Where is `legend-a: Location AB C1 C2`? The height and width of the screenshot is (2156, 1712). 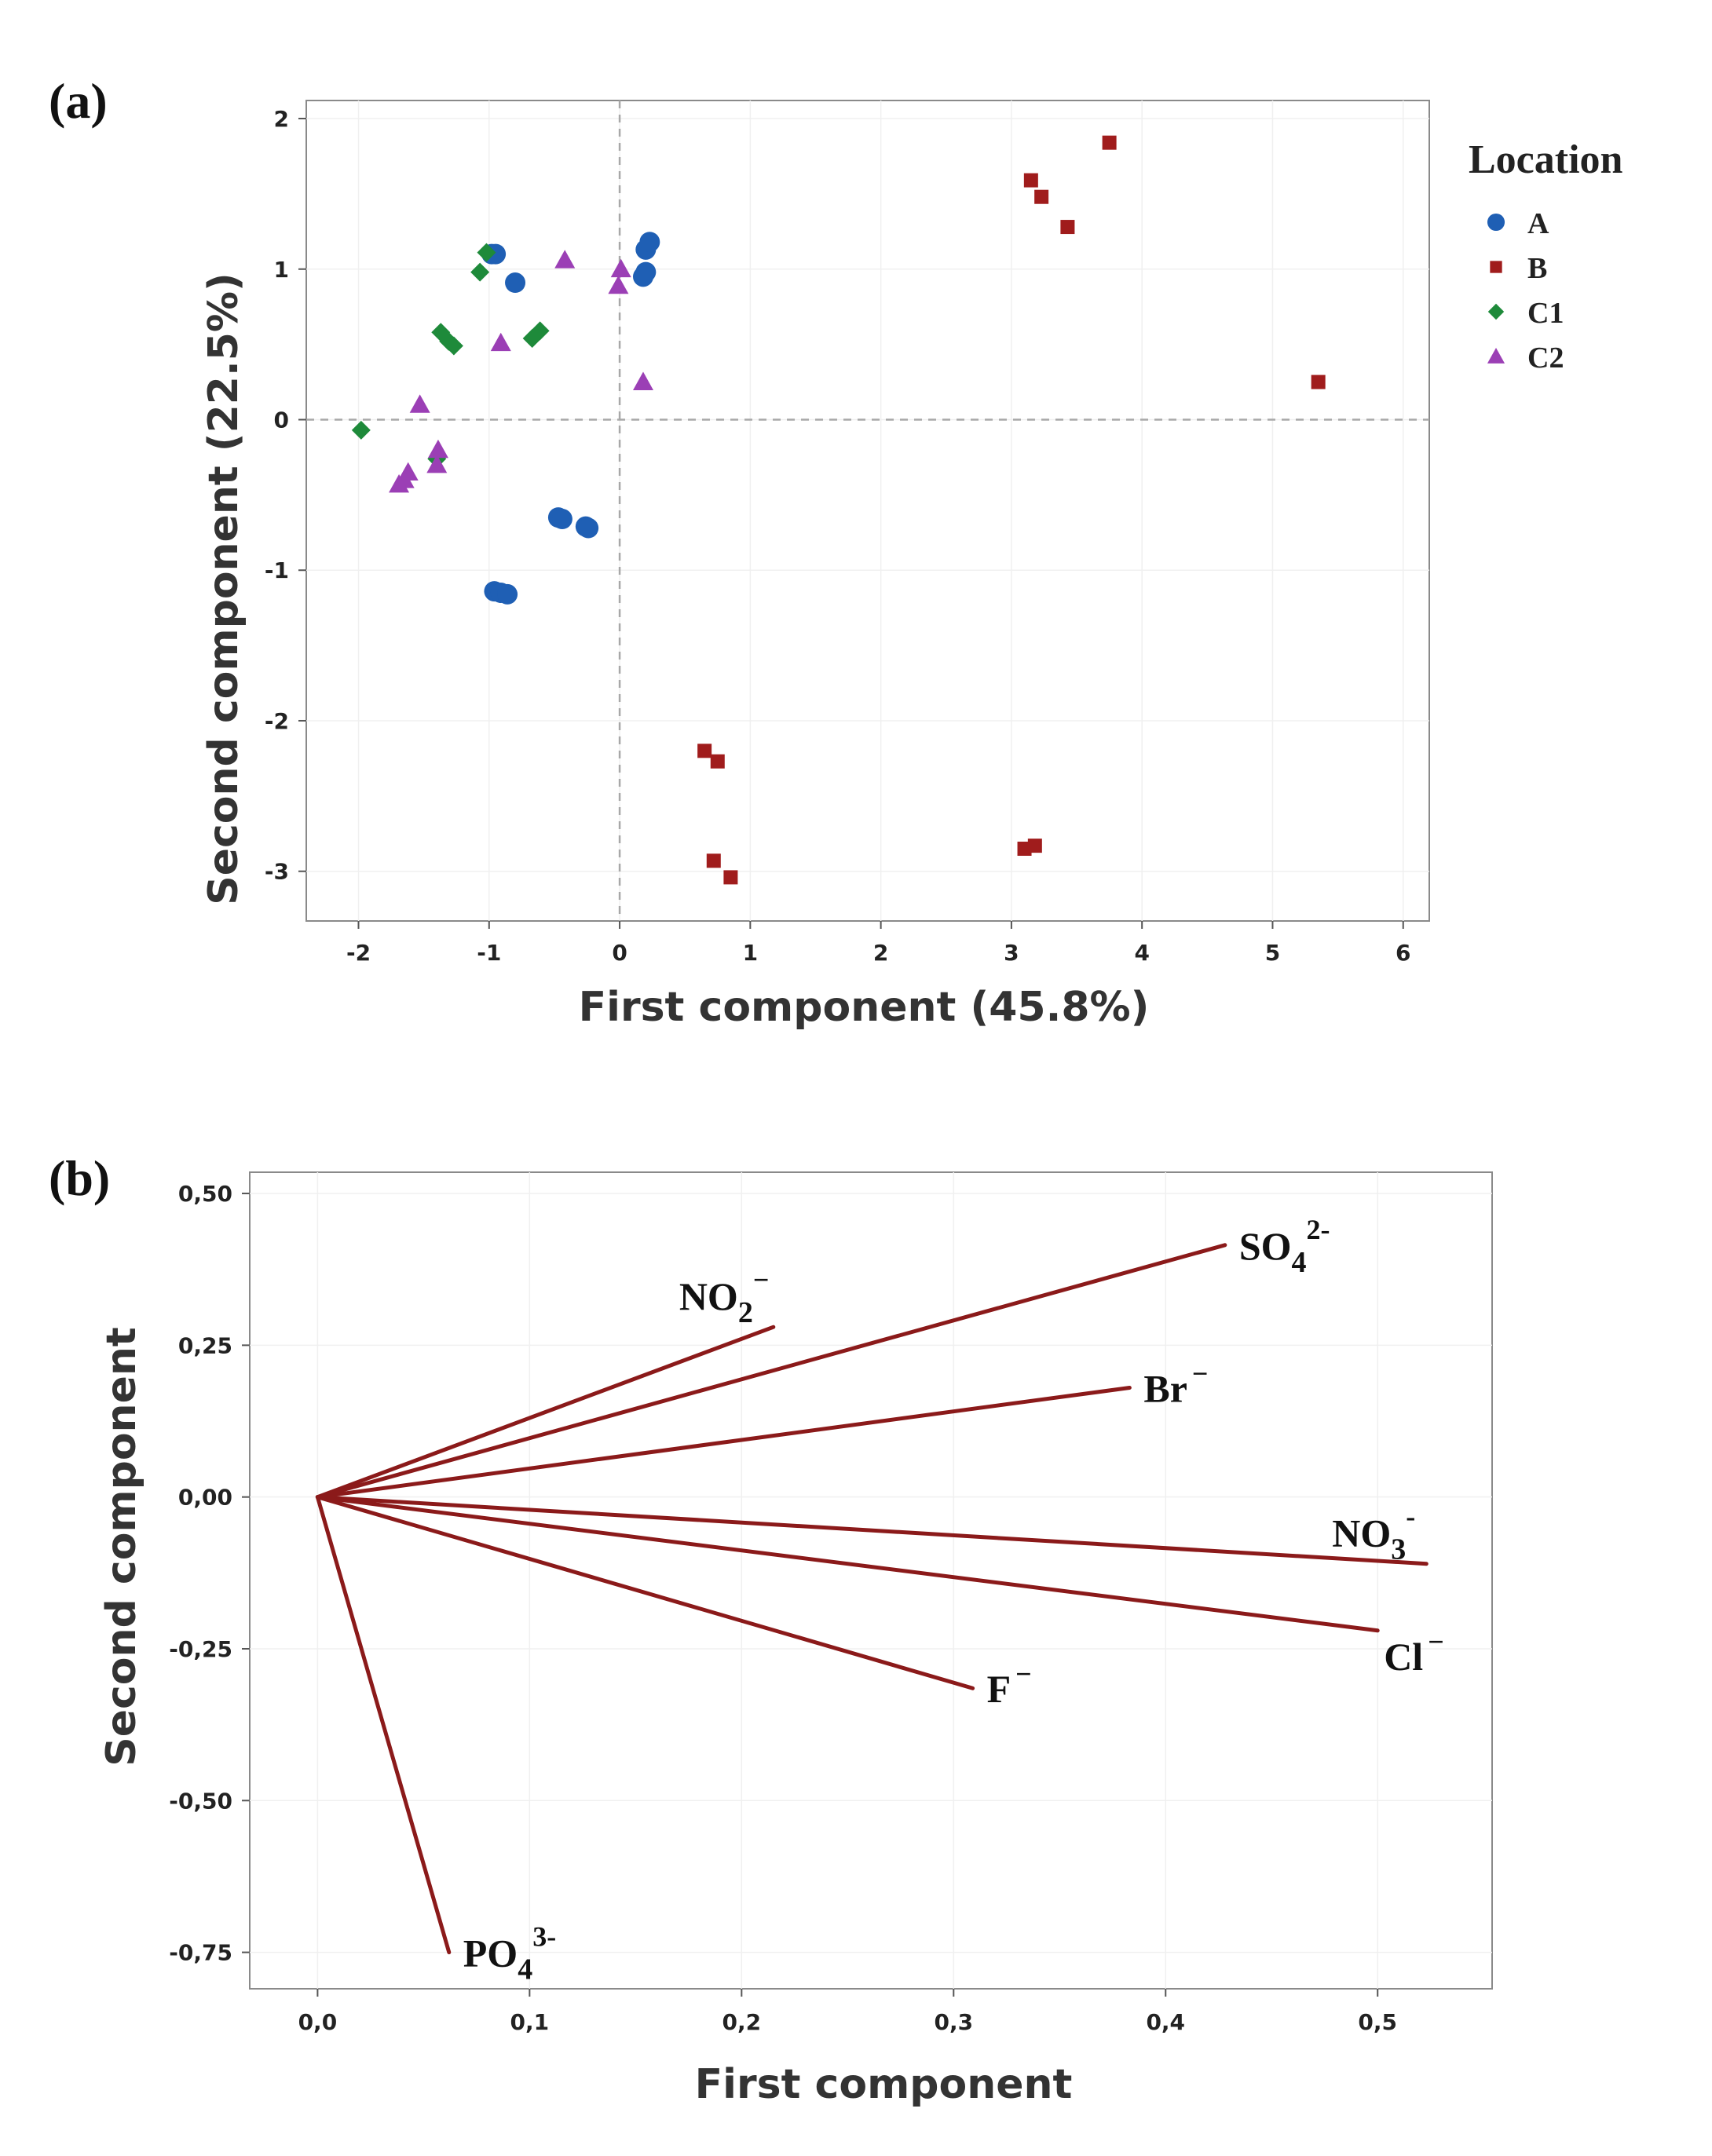
legend-a: Location AB C1 C2 is located at coordinates (1546, 256).